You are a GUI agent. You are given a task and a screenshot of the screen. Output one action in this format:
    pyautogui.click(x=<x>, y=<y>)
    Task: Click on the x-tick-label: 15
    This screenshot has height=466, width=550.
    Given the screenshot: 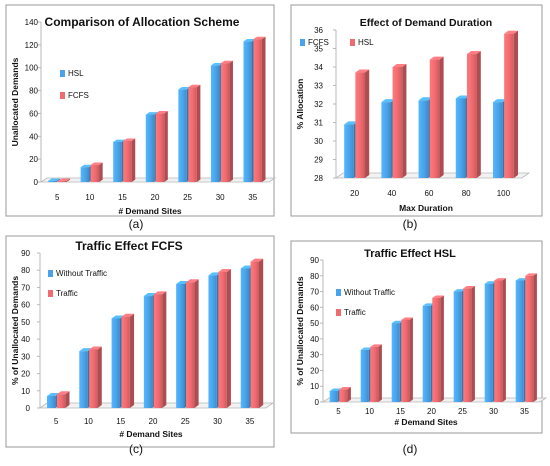 What is the action you would take?
    pyautogui.click(x=400, y=411)
    